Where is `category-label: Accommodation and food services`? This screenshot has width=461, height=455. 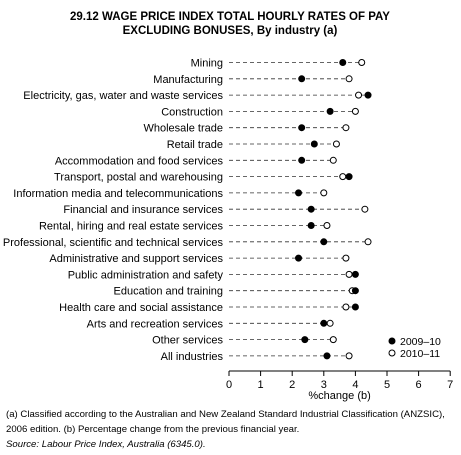
category-label: Accommodation and food services is located at coordinates (139, 161).